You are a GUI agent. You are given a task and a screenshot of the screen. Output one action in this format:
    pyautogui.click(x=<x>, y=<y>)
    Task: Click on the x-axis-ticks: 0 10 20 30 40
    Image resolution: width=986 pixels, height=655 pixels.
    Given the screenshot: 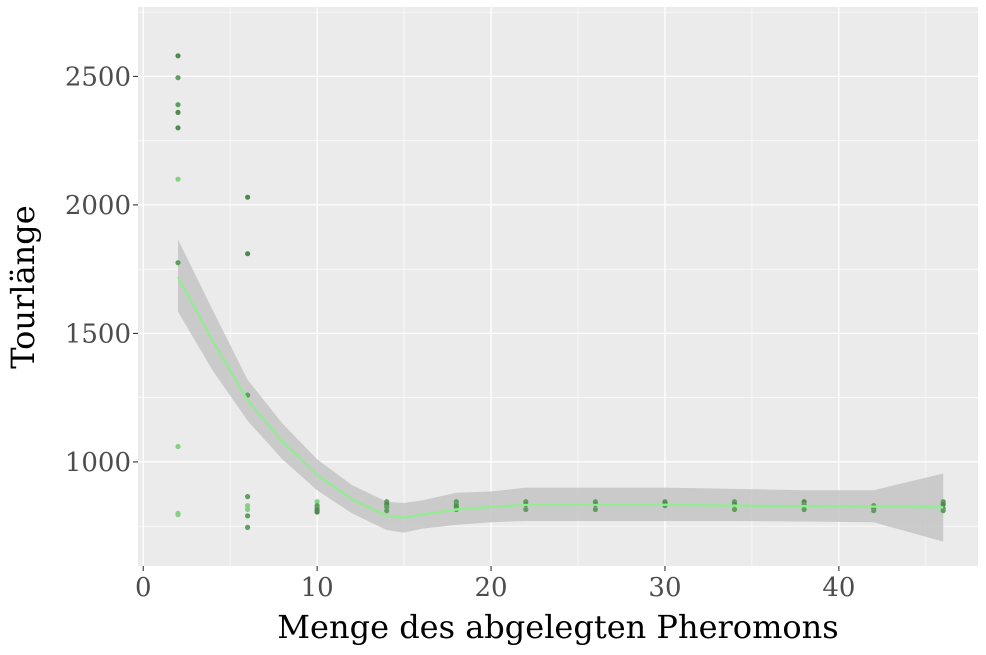 What is the action you would take?
    pyautogui.click(x=495, y=584)
    